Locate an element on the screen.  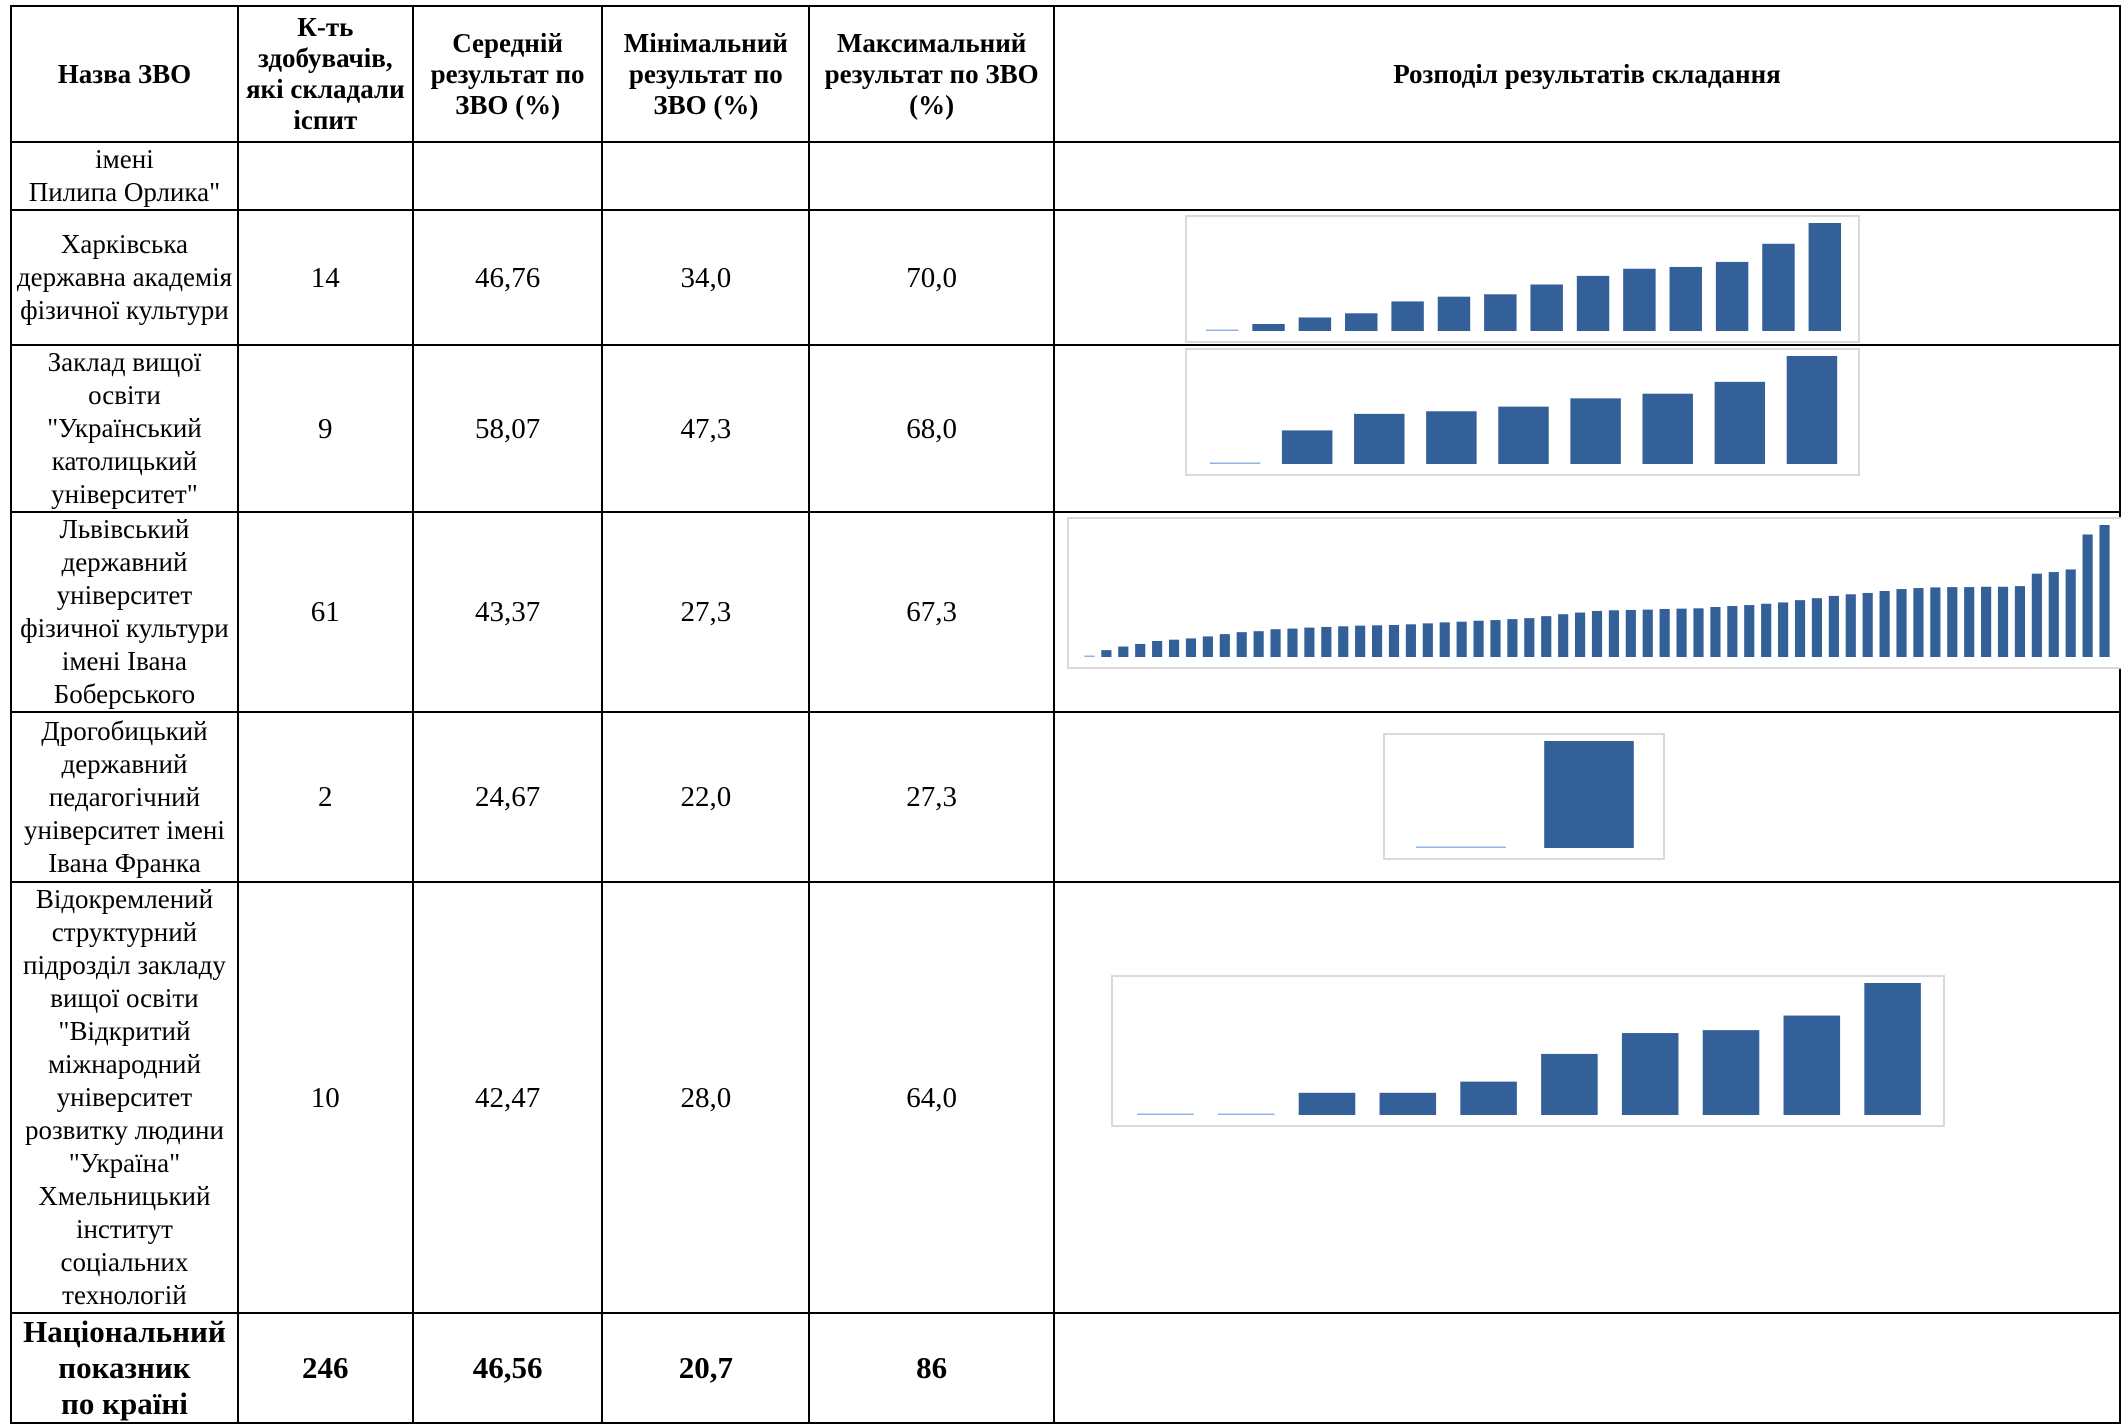
avg-cell: 42,47 is located at coordinates (507, 1097).